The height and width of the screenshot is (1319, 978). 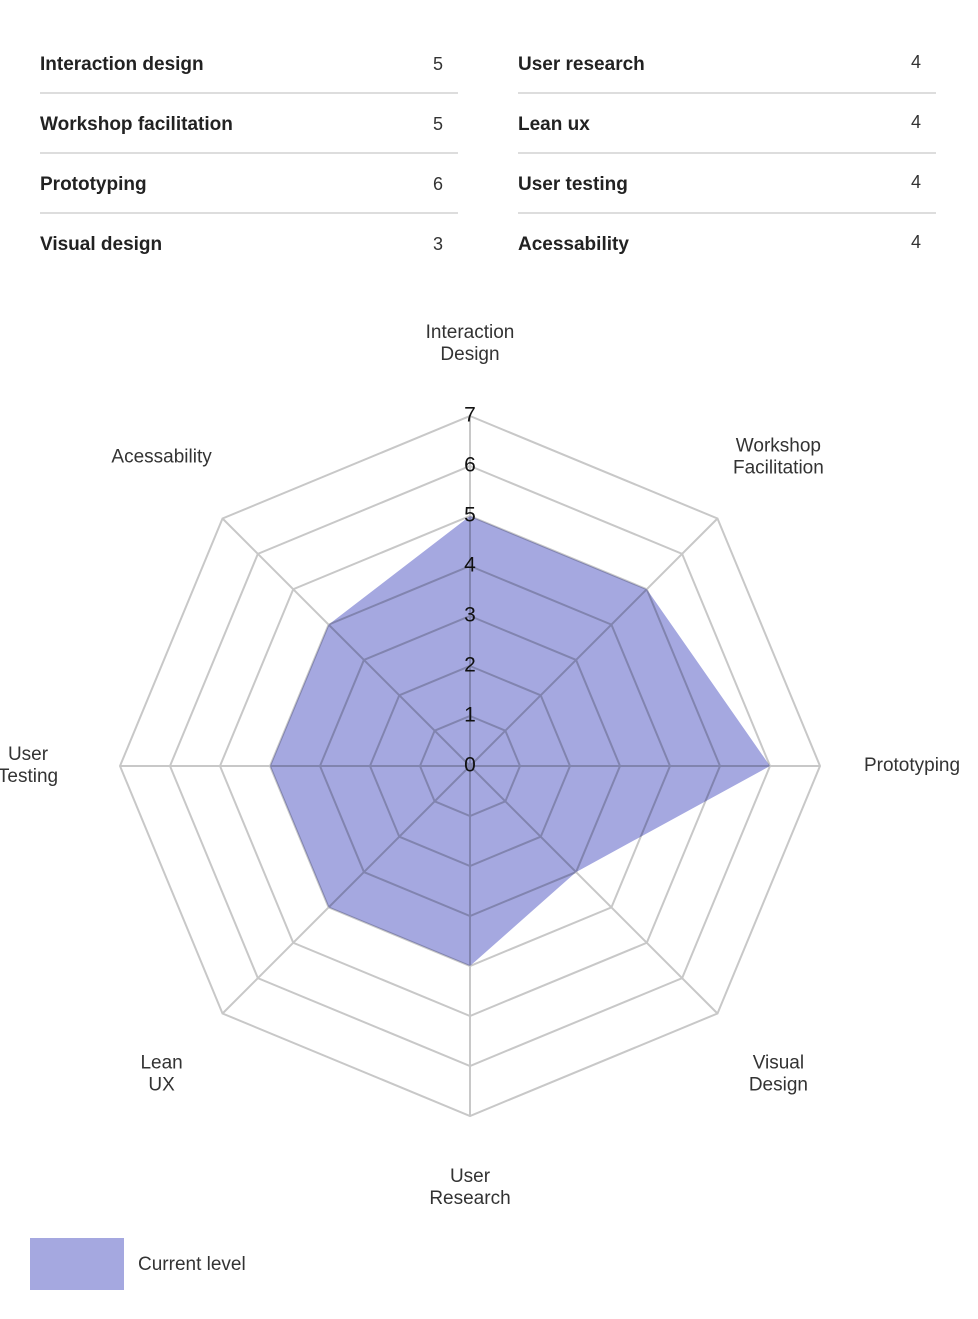 I want to click on skill-level: 6, so click(x=438, y=184).